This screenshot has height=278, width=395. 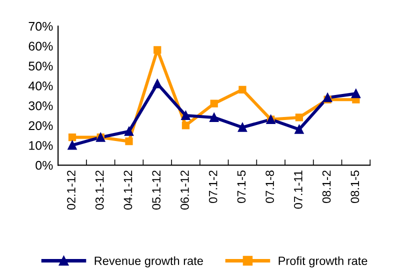 What do you see at coordinates (40, 26) in the screenshot?
I see `y-tick-label: 70%` at bounding box center [40, 26].